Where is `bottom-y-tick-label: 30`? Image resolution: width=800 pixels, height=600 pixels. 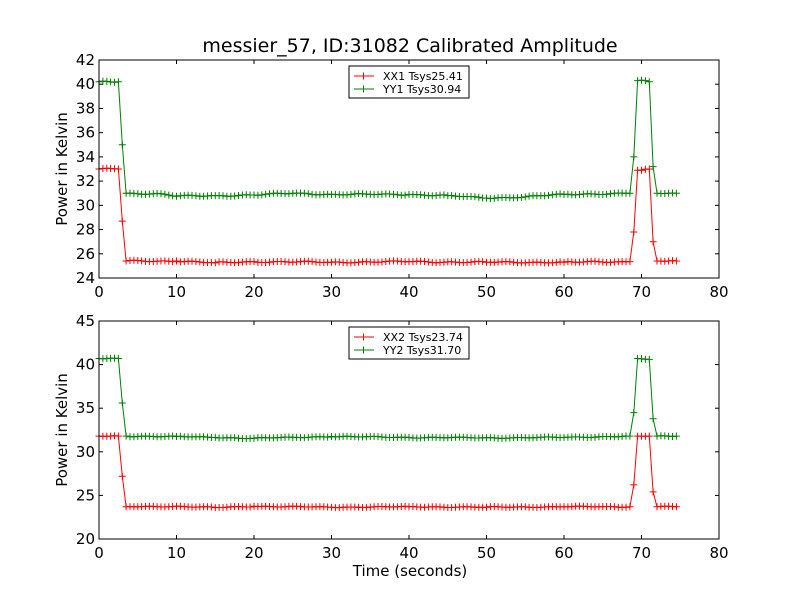 bottom-y-tick-label: 30 is located at coordinates (85, 452).